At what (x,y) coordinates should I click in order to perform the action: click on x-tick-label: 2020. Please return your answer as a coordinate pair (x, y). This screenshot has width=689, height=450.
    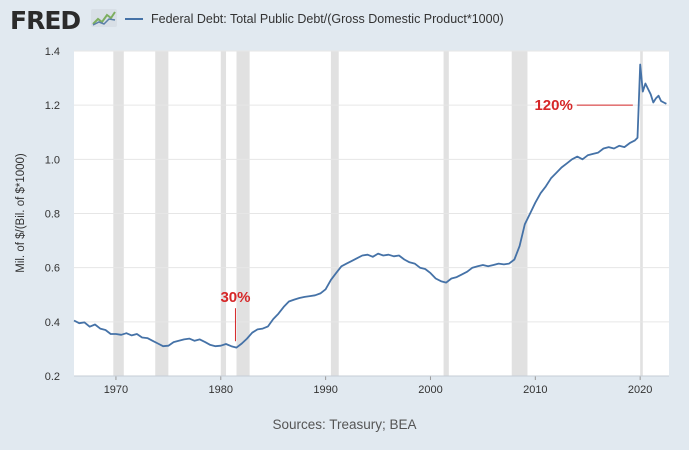
    Looking at the image, I should click on (640, 390).